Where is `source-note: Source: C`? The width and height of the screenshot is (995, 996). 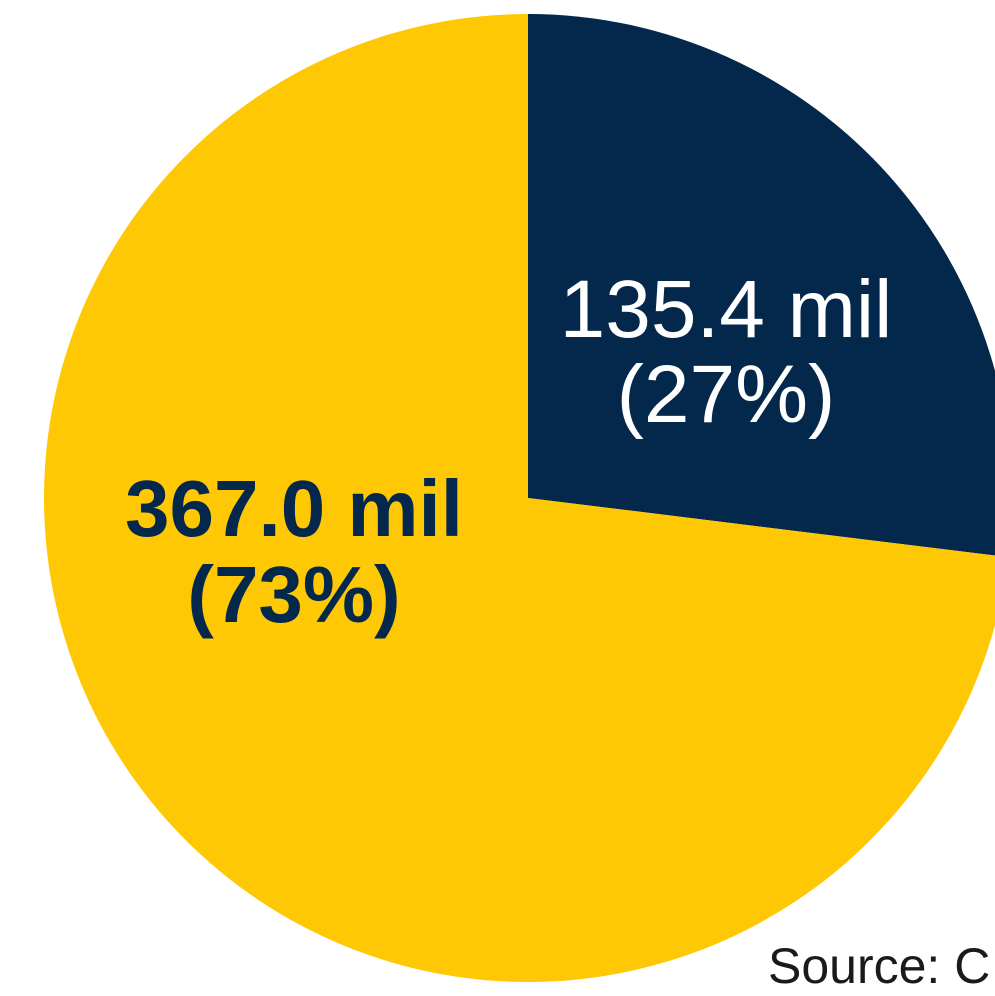
source-note: Source: C is located at coordinates (879, 966).